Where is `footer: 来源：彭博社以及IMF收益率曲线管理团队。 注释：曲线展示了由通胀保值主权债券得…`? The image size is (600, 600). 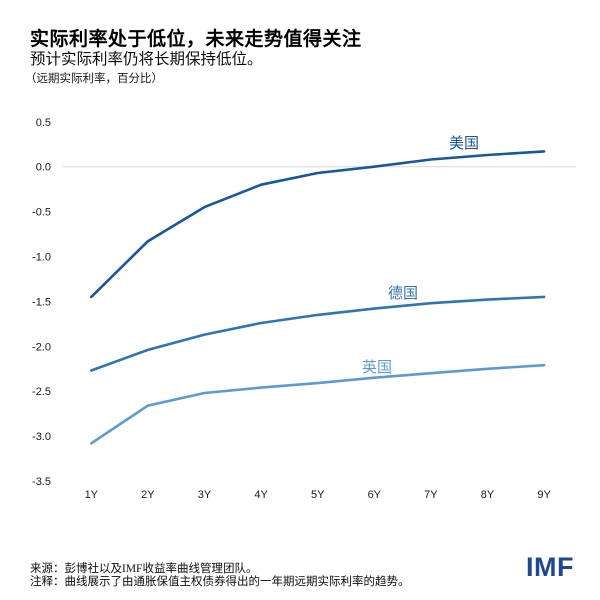
footer: 来源：彭博社以及IMF收益率曲线管理团队。 注释：曲线展示了由通胀保值主权债券得… is located at coordinates (220, 576).